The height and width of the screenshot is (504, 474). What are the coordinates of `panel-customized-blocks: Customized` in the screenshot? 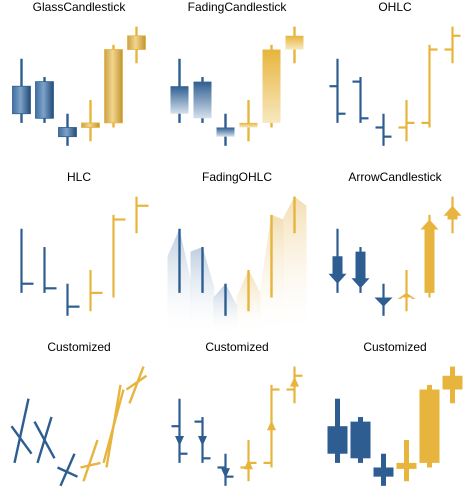 It's located at (395, 413).